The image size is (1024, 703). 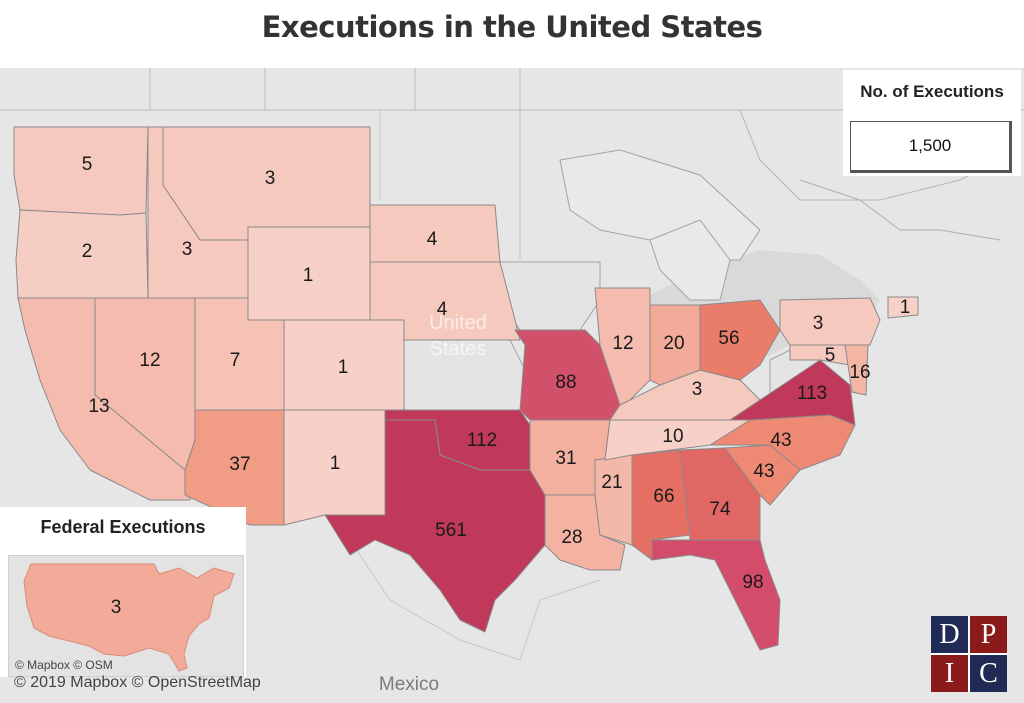 I want to click on federal-attribution: © Mapbox © OSM, so click(x=64, y=665).